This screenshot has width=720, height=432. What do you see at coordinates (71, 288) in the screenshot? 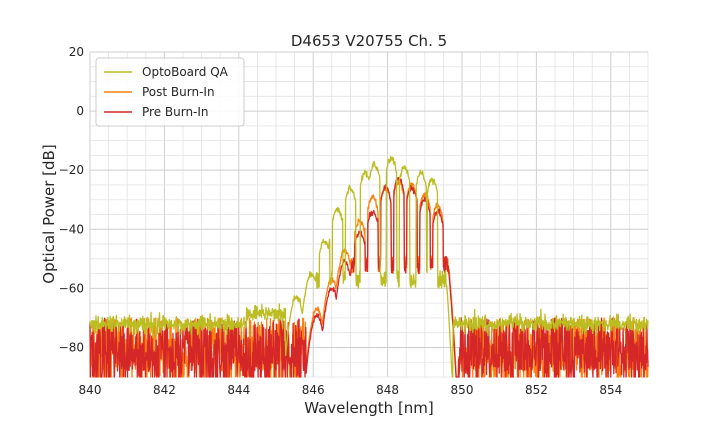
I see `y-tick-label: −60` at bounding box center [71, 288].